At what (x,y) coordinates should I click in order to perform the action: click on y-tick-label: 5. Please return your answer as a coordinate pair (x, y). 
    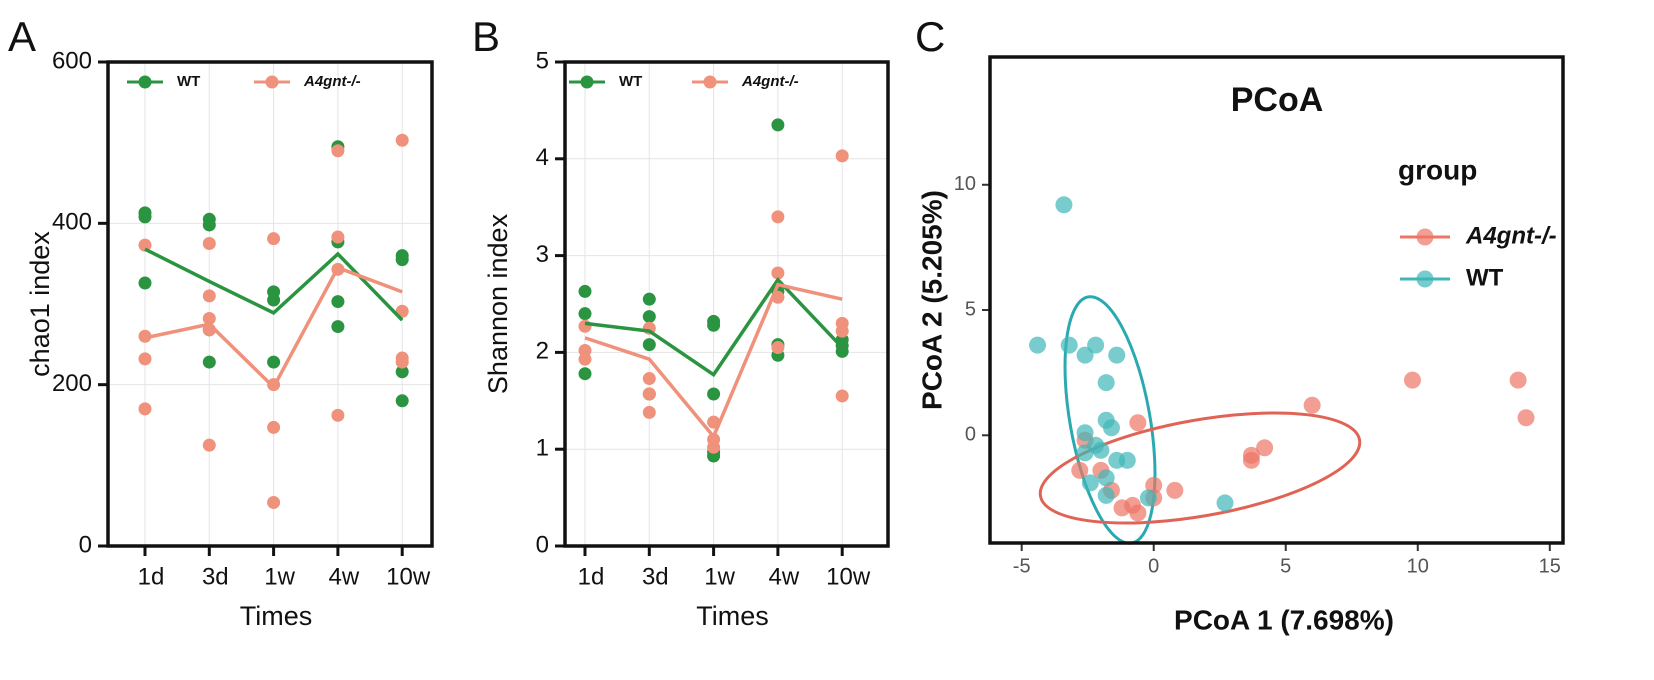
    Looking at the image, I should click on (970, 309).